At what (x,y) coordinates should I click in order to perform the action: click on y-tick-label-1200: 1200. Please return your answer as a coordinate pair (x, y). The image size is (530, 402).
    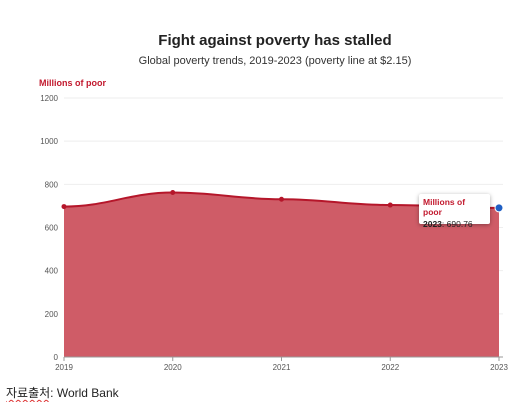
    Looking at the image, I should click on (49, 98).